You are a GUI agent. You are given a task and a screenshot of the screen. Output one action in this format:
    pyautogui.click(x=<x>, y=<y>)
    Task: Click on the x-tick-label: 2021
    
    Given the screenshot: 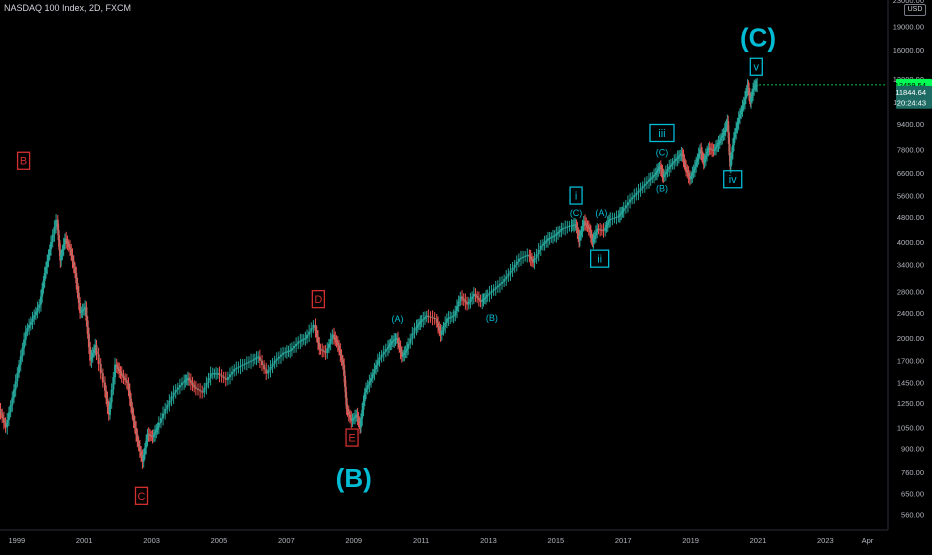 What is the action you would take?
    pyautogui.click(x=758, y=540)
    